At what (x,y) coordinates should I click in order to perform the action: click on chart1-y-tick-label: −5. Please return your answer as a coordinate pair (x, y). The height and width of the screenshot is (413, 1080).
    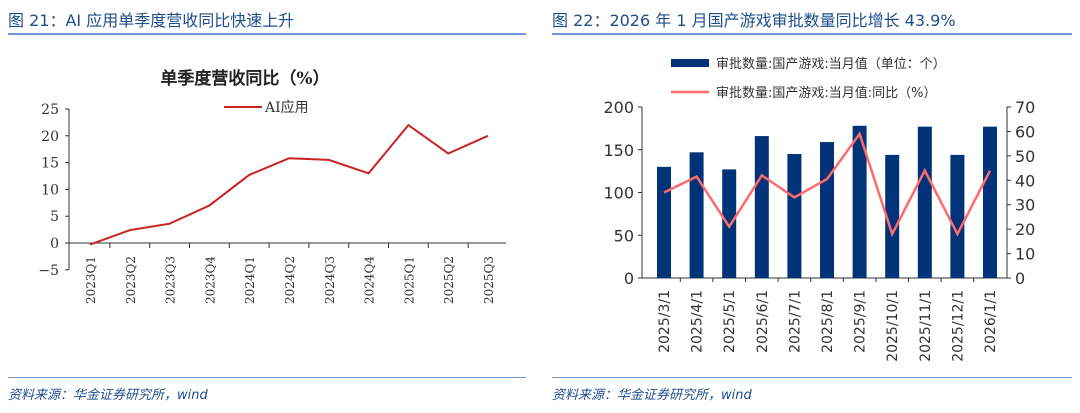
    Looking at the image, I should click on (48, 271).